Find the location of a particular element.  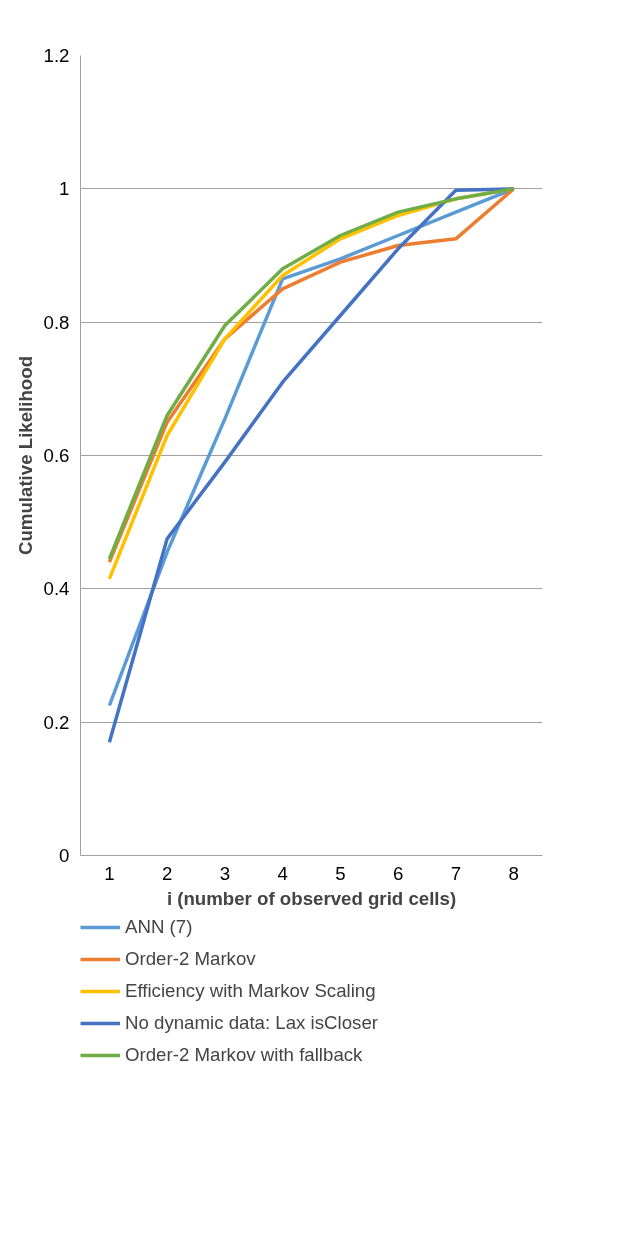

legend-label: Order-2 Markov with fallback is located at coordinates (244, 1055).